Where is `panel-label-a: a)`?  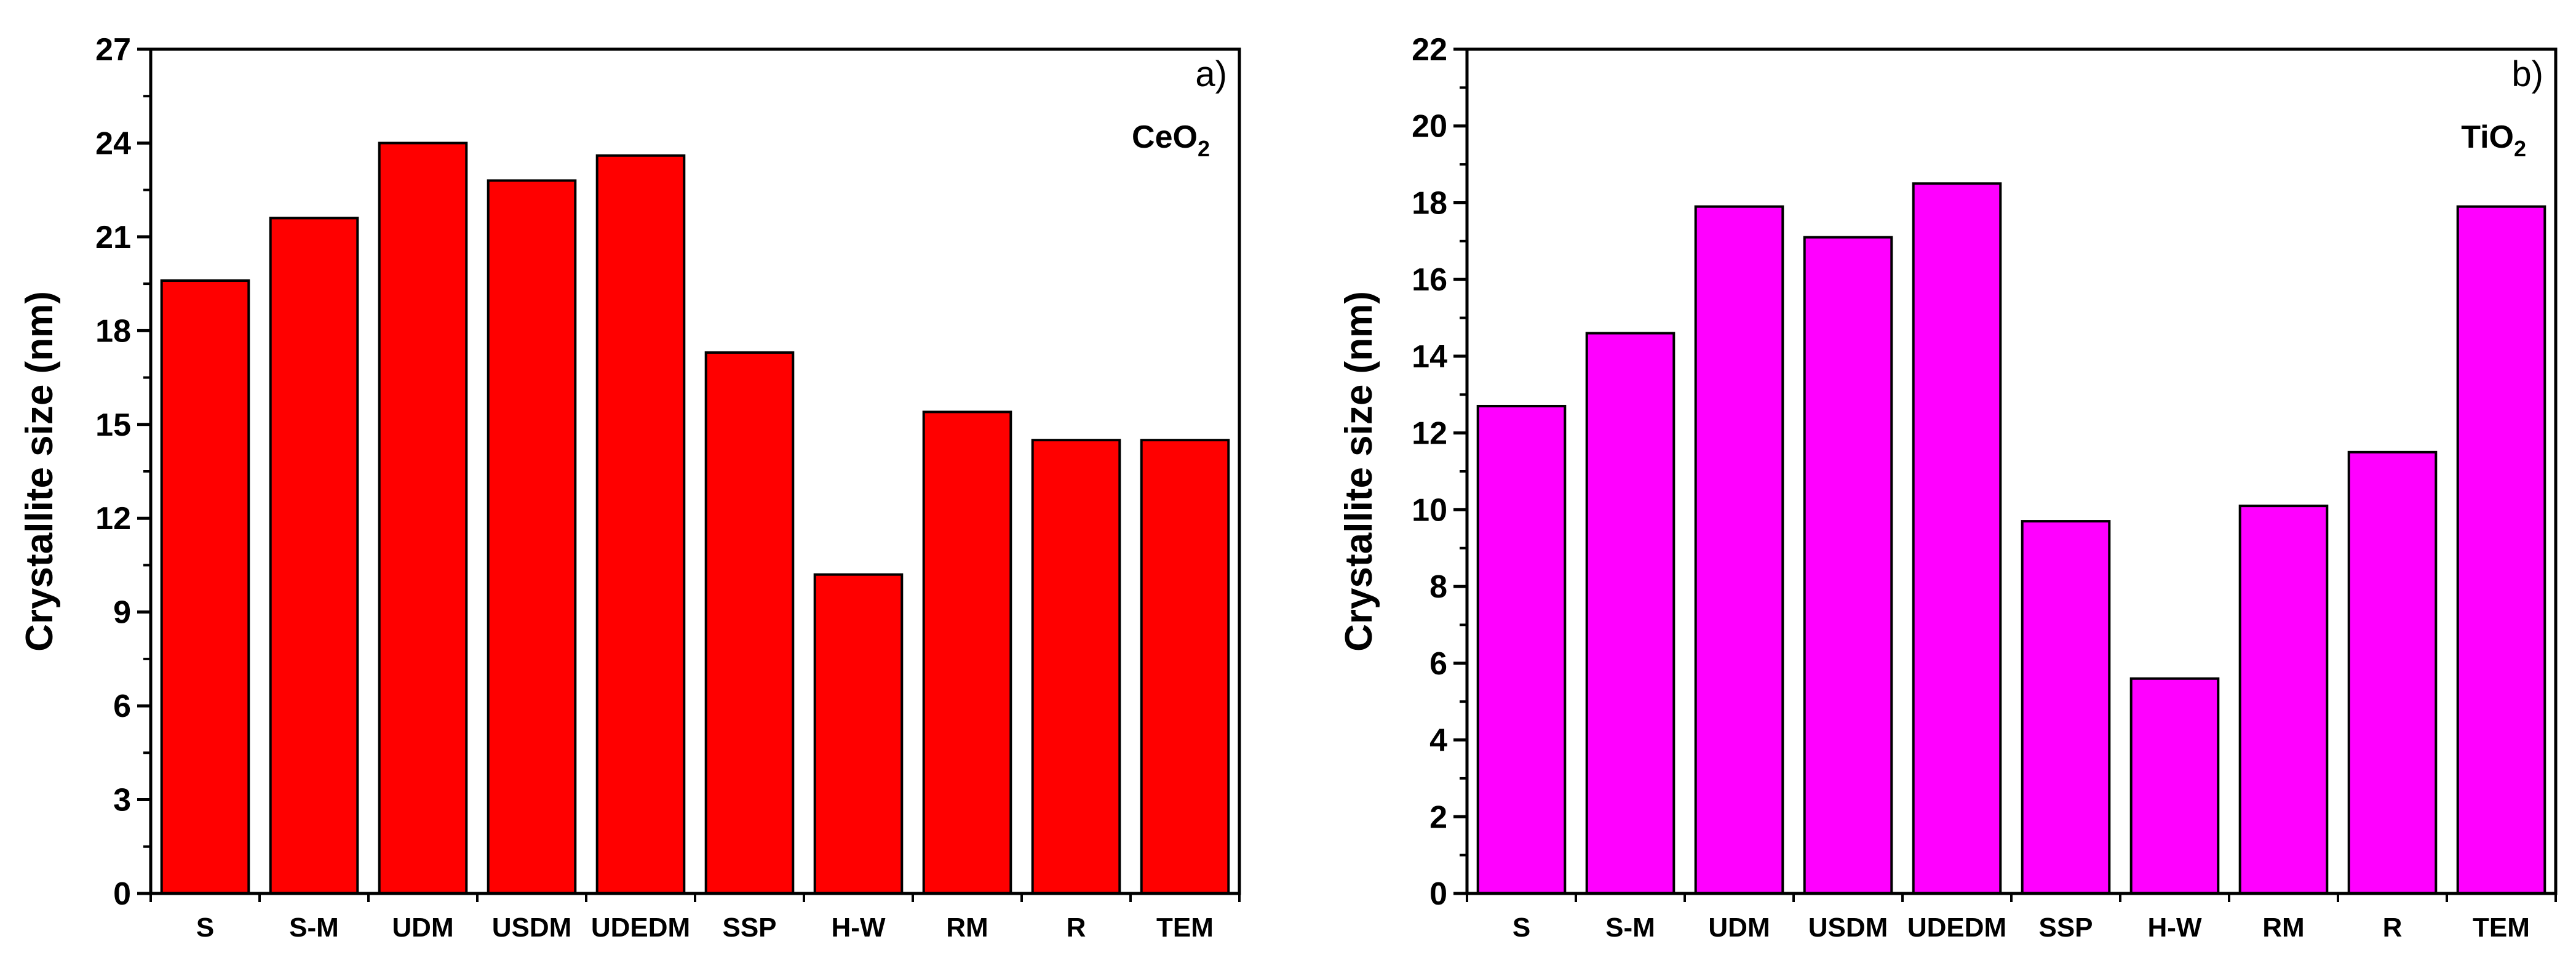
panel-label-a: a) is located at coordinates (1211, 74).